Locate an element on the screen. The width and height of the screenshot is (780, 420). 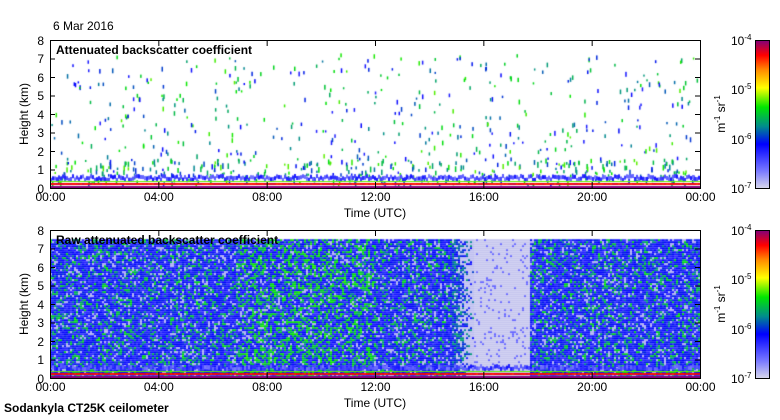
x-tick-label: 04:00 is located at coordinates (158, 197).